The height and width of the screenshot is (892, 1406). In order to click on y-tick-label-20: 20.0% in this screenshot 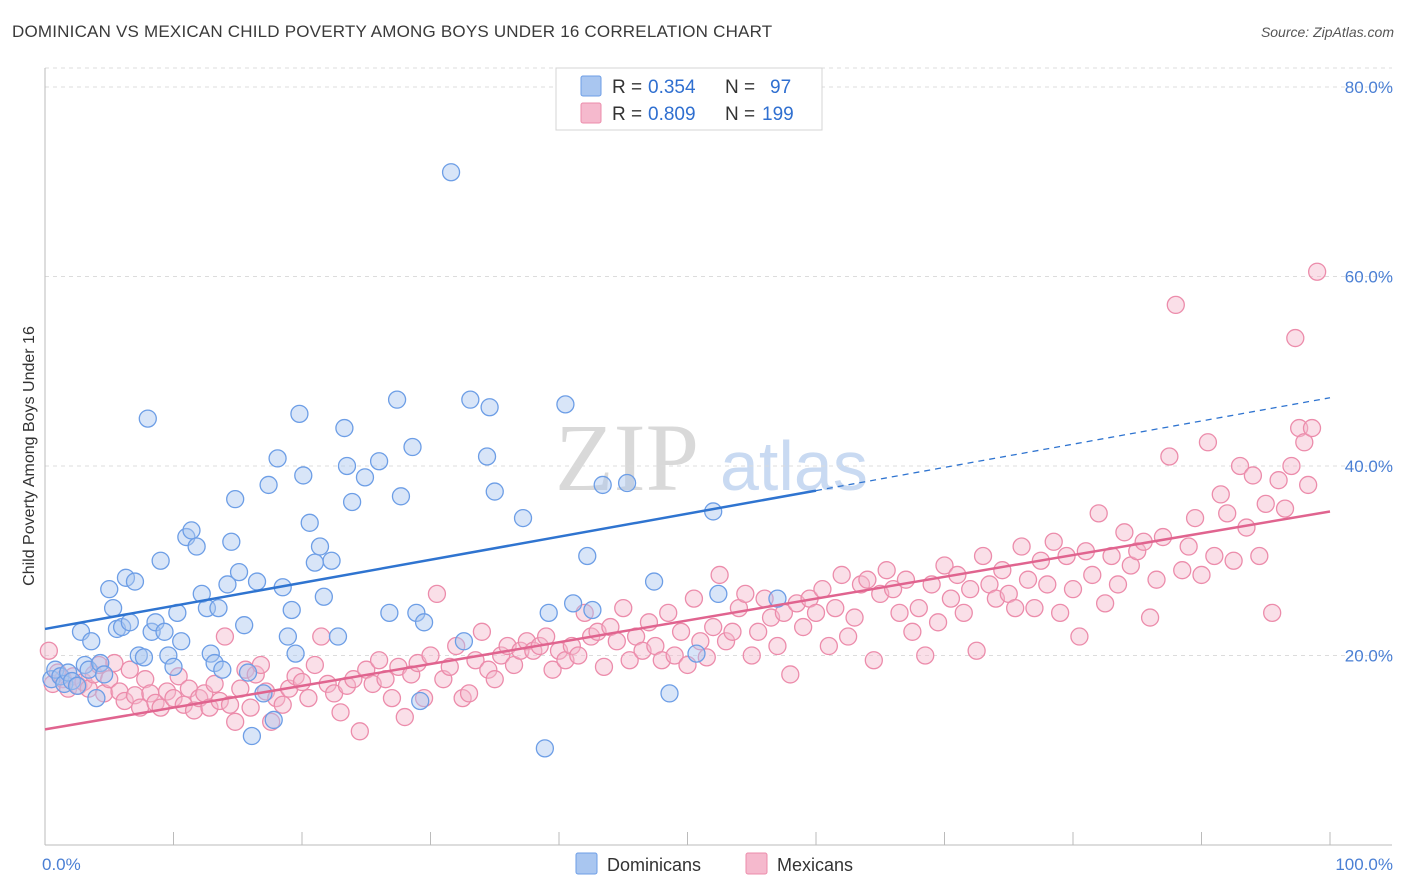, I will do `click(1369, 655)`.